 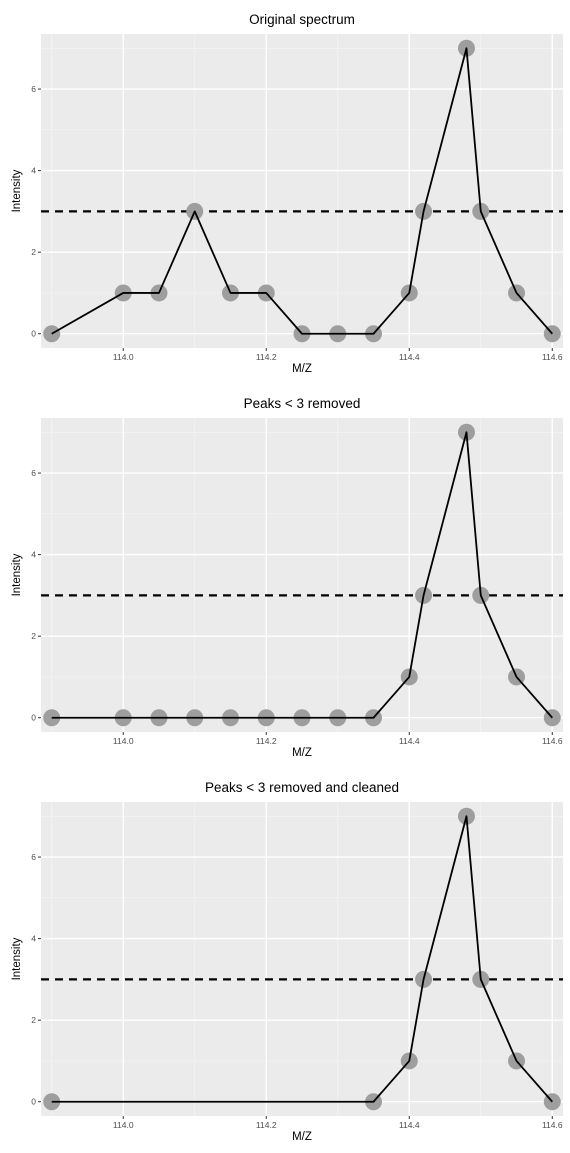 What do you see at coordinates (302, 403) in the screenshot?
I see `chart-title: Peaks < 3 removed` at bounding box center [302, 403].